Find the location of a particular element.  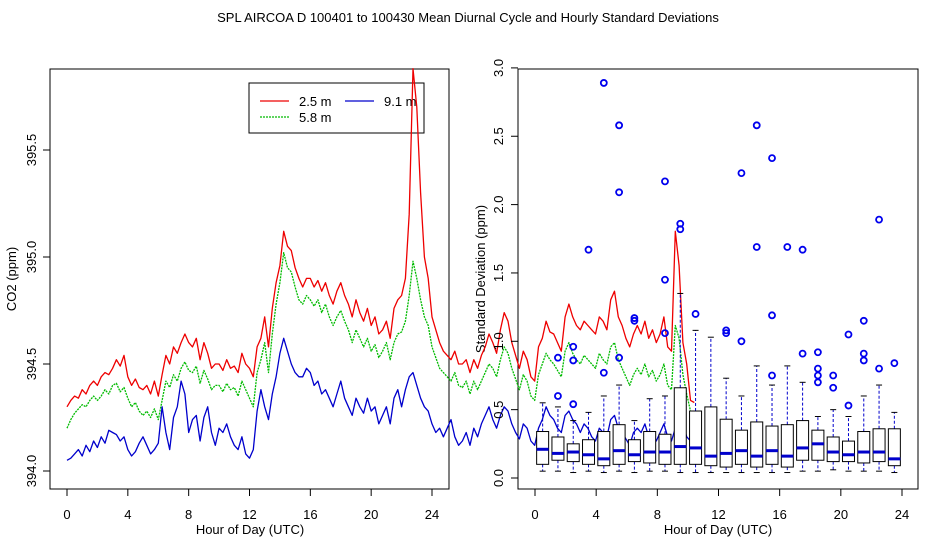

left-x-tick-label: 20 is located at coordinates (371, 514).